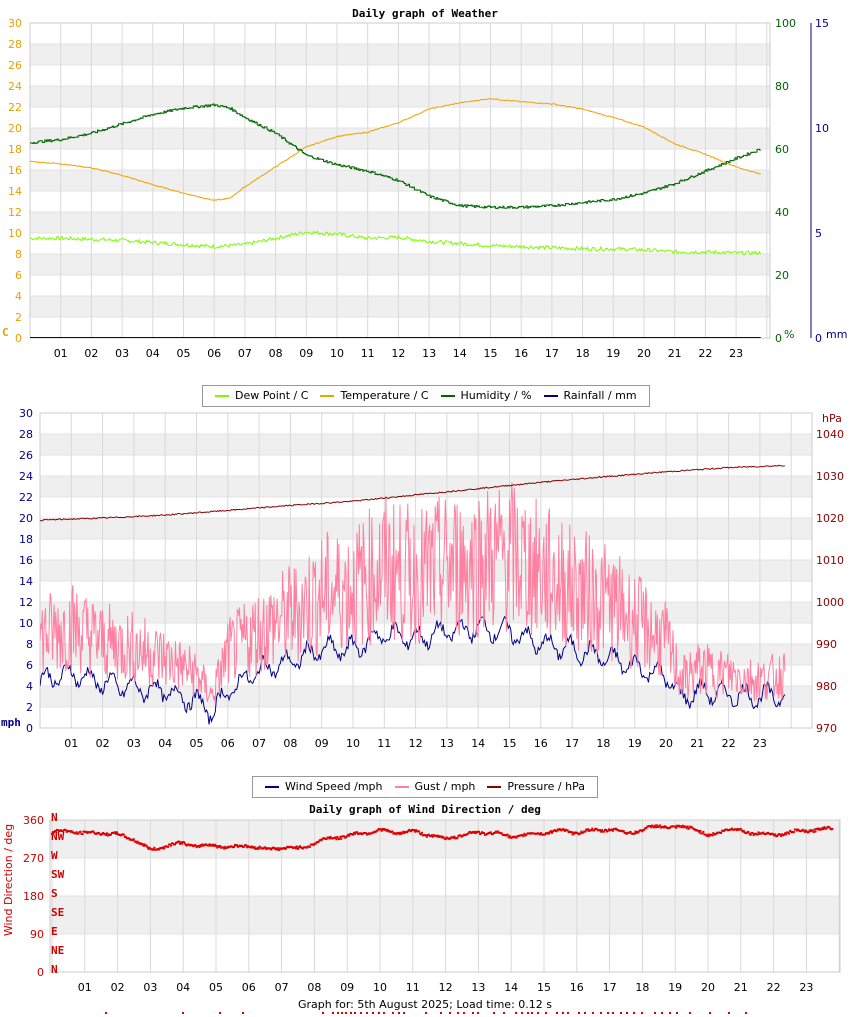  Describe the element at coordinates (384, 743) in the screenshot. I see `x-tick-label: 11` at that location.